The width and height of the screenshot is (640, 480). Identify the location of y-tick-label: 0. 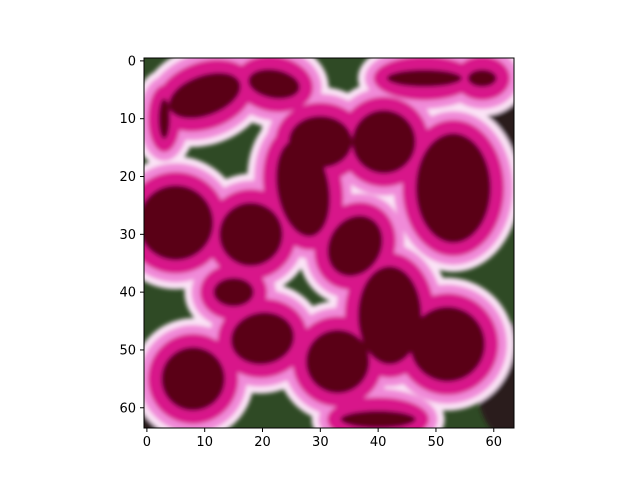
(132, 61).